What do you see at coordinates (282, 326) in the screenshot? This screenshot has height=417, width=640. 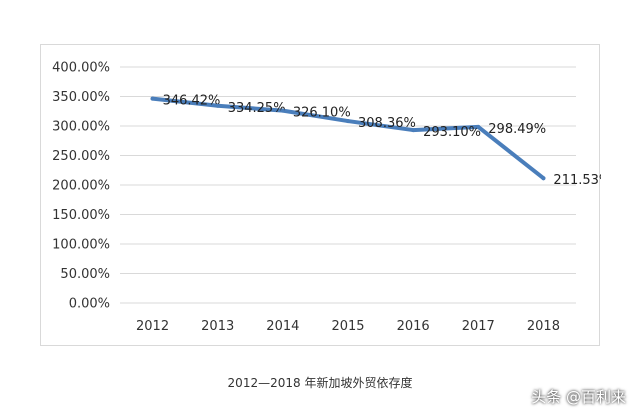 I see `x-tick-label: 2014` at bounding box center [282, 326].